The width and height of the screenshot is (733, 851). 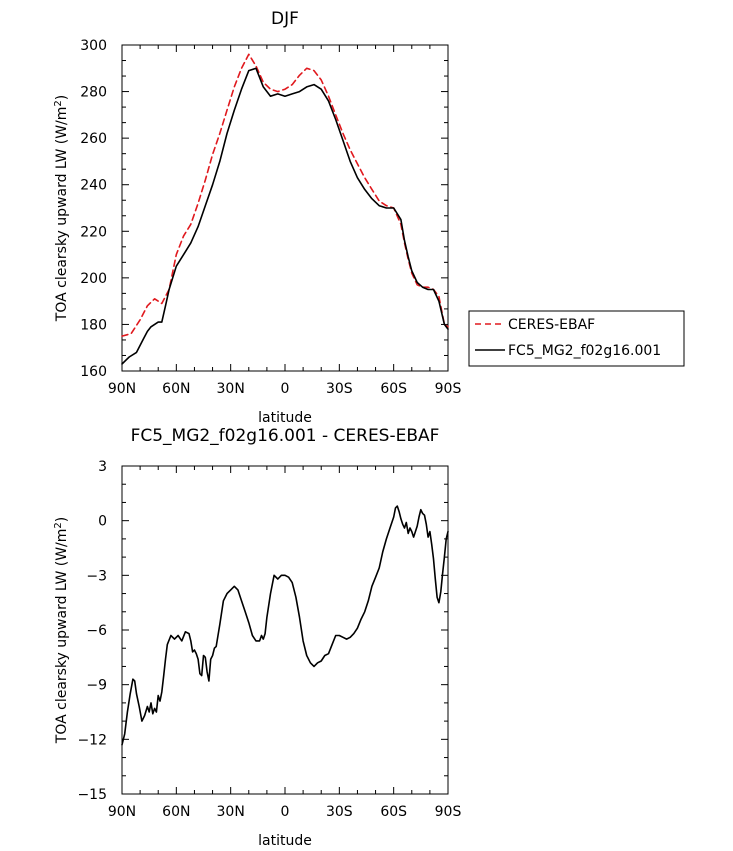 I want to click on top-y-tick-labels: 160 180 200 220 240 260 280 300, so click(x=93, y=209).